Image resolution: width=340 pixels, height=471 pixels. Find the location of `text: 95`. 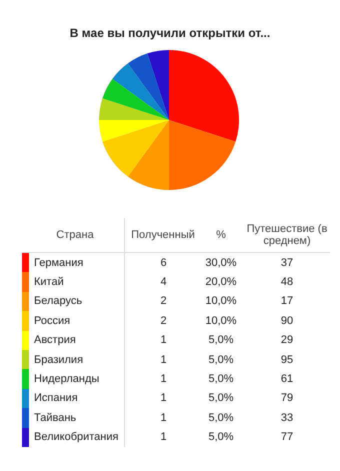

text: 95 is located at coordinates (287, 360).